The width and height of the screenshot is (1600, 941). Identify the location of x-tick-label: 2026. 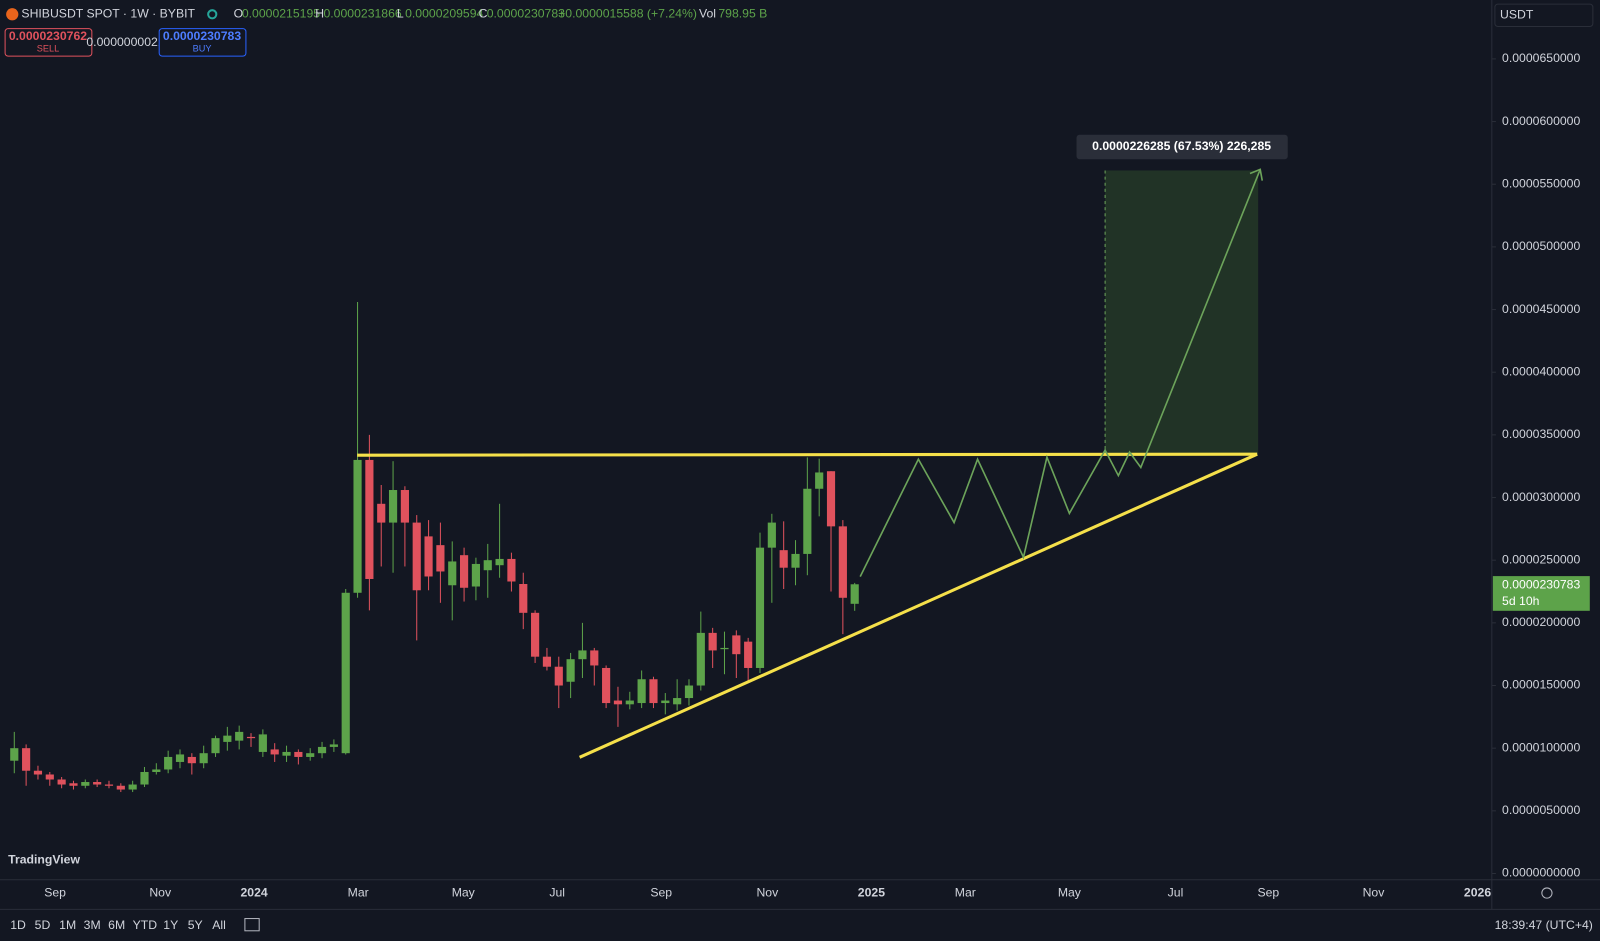
(1477, 892).